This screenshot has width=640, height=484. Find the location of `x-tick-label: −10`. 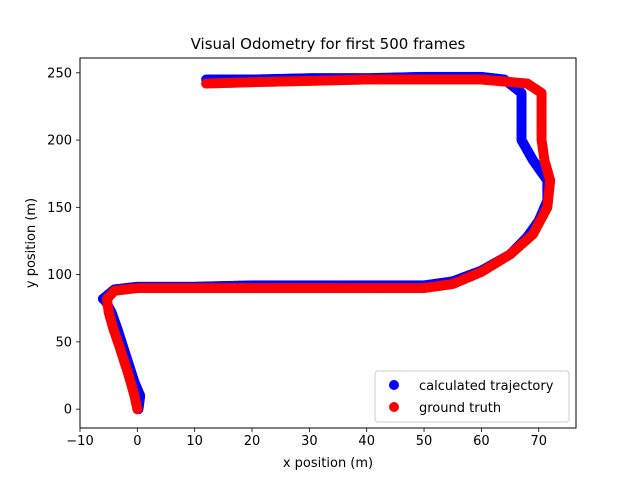

x-tick-label: −10 is located at coordinates (79, 441).